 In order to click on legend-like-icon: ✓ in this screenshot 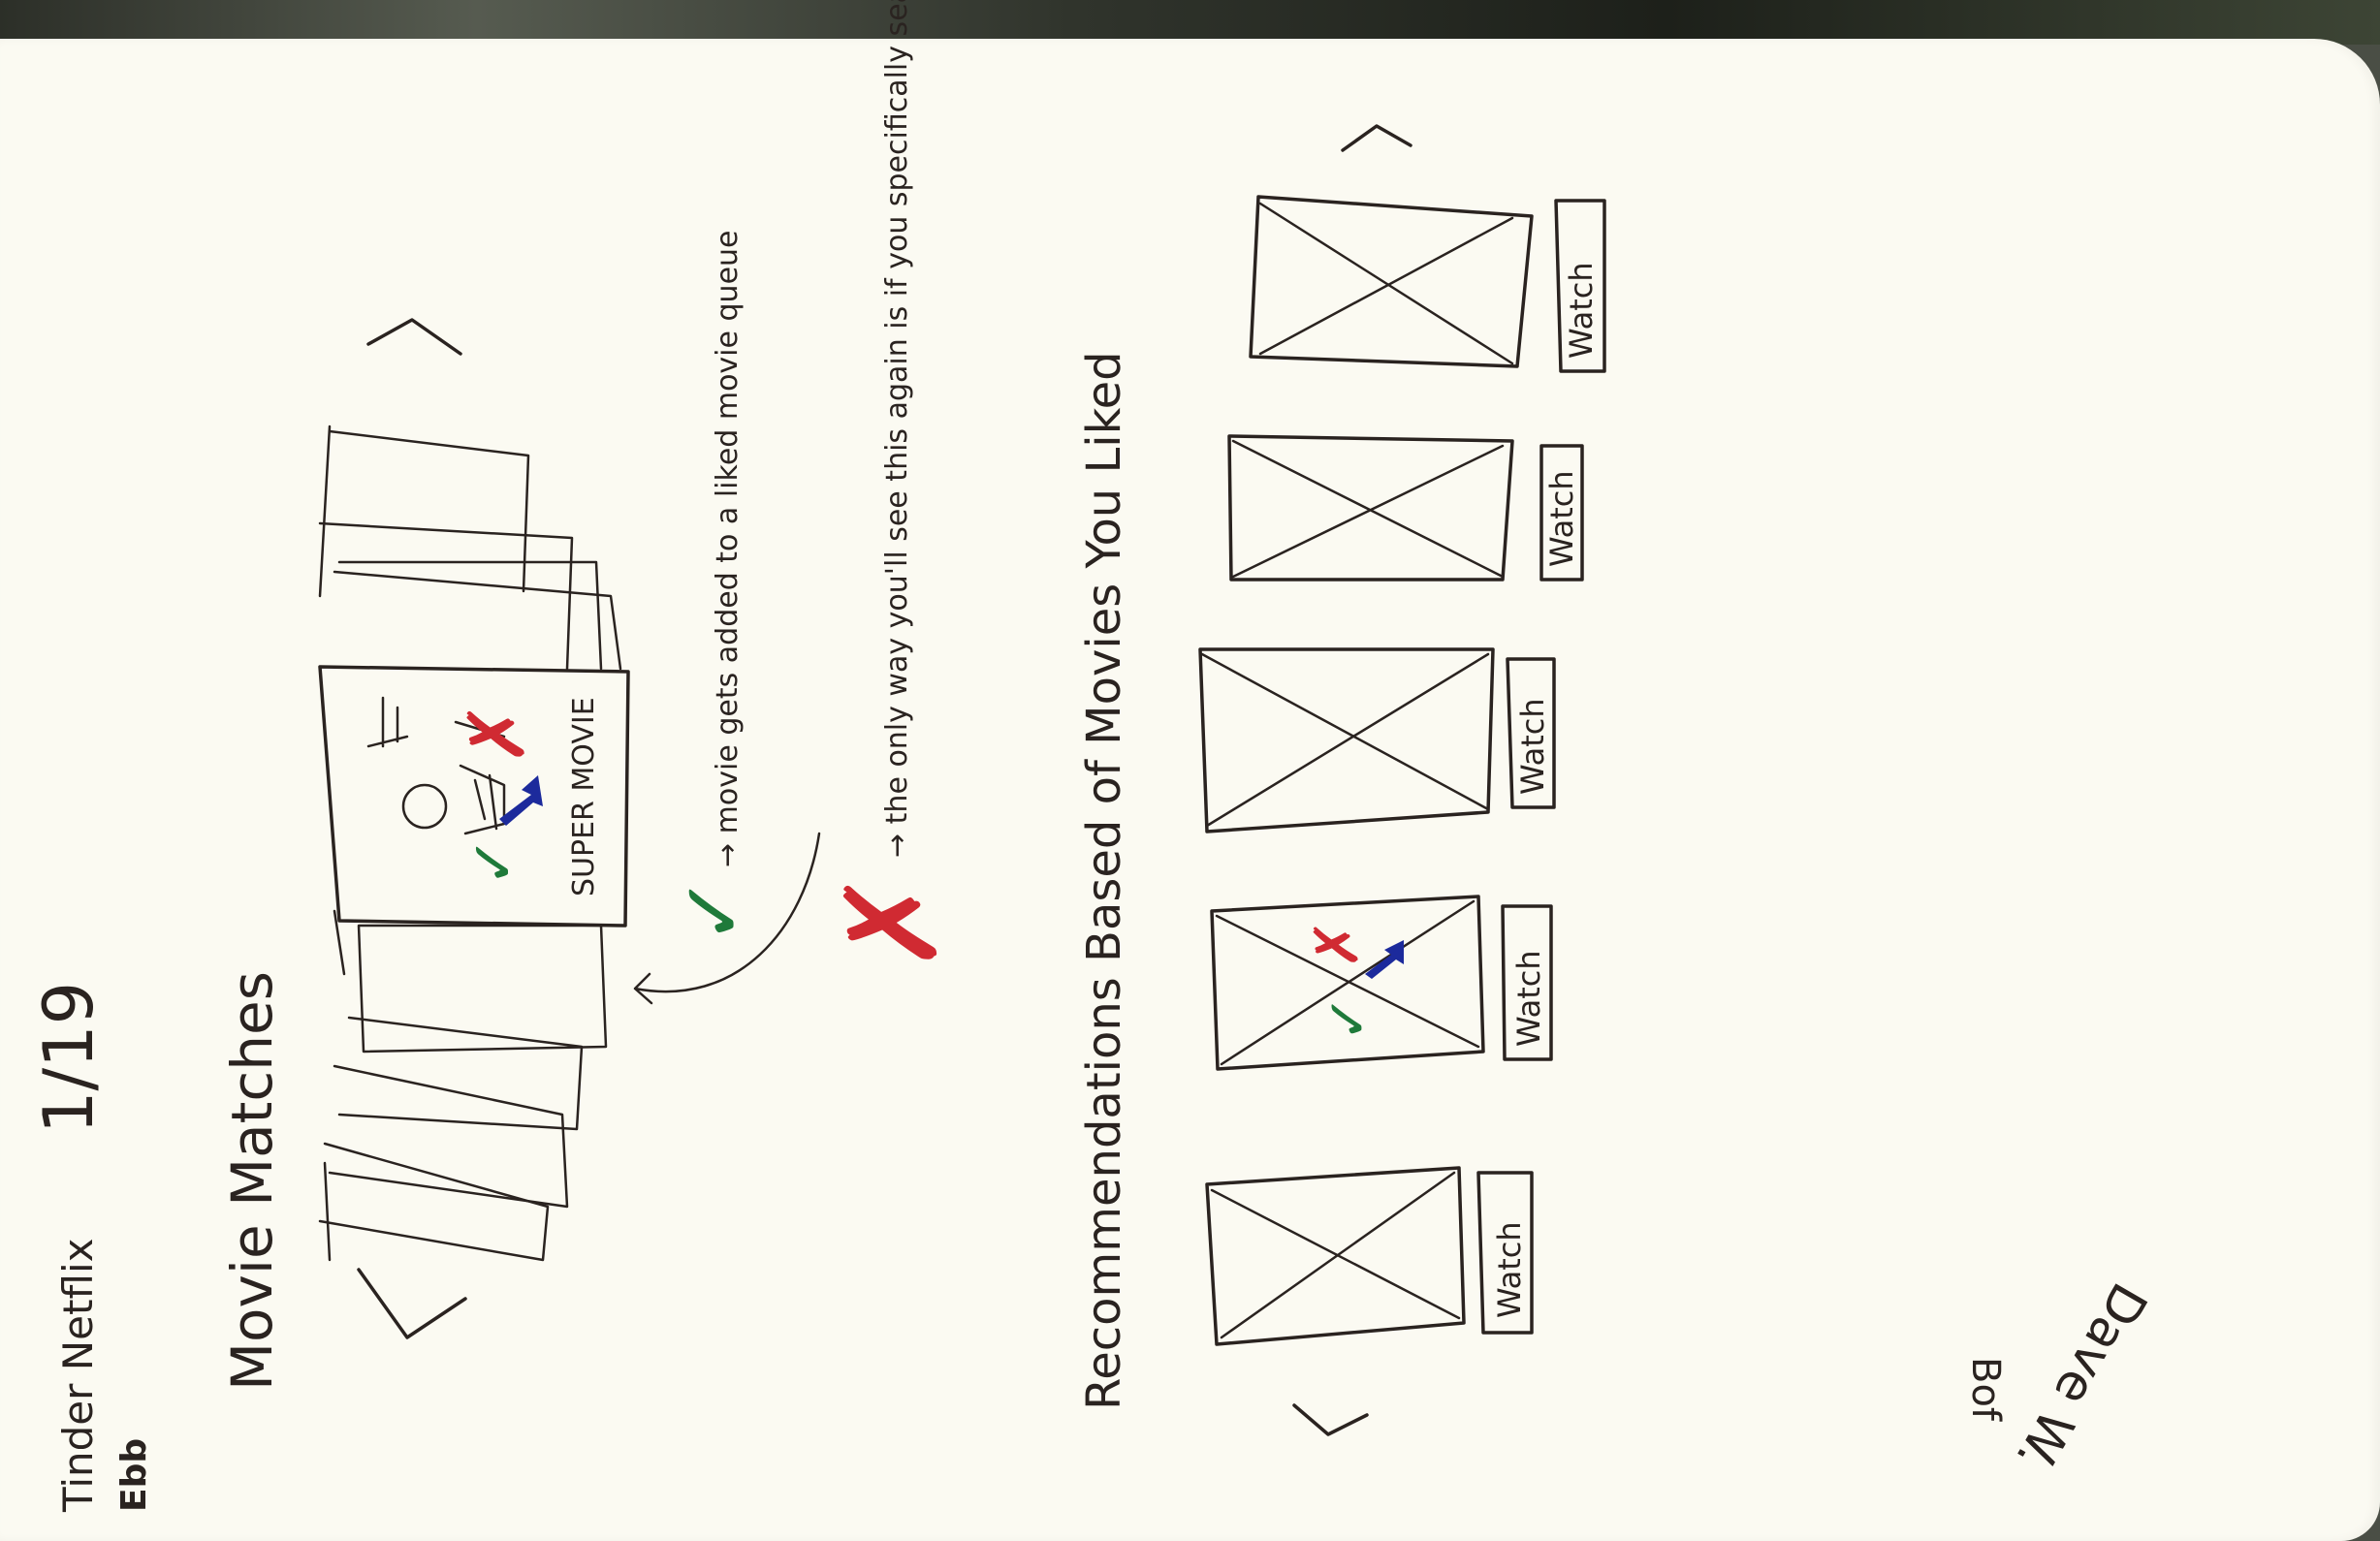, I will do `click(714, 910)`.